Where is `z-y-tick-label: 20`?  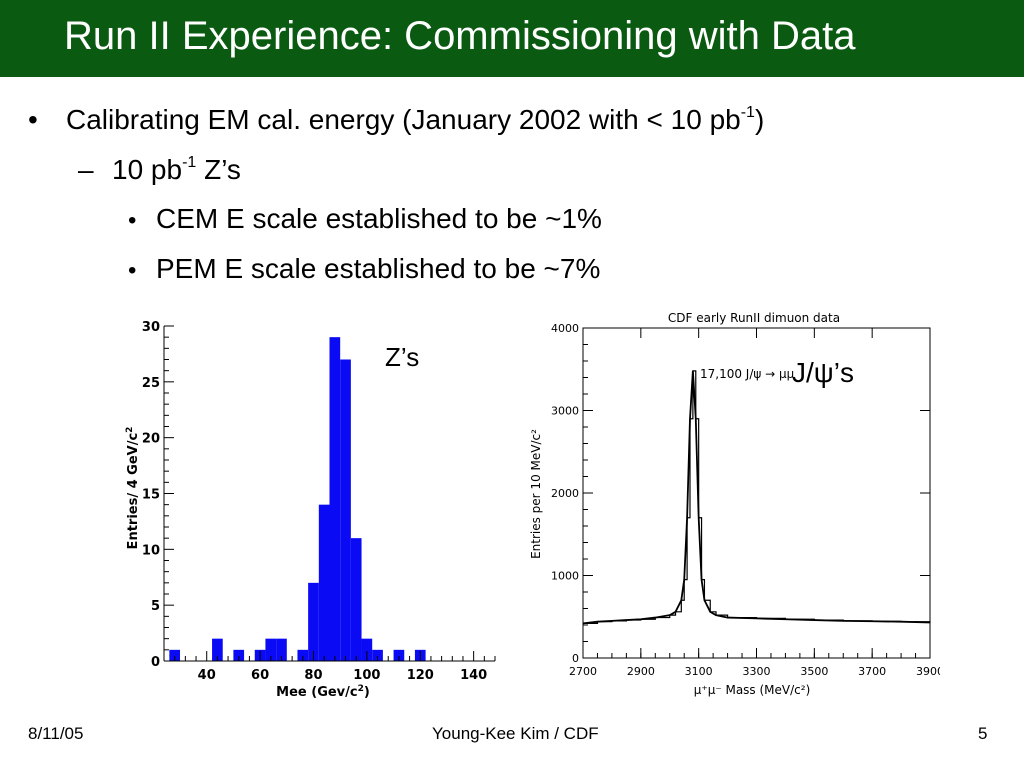
z-y-tick-label: 20 is located at coordinates (151, 439).